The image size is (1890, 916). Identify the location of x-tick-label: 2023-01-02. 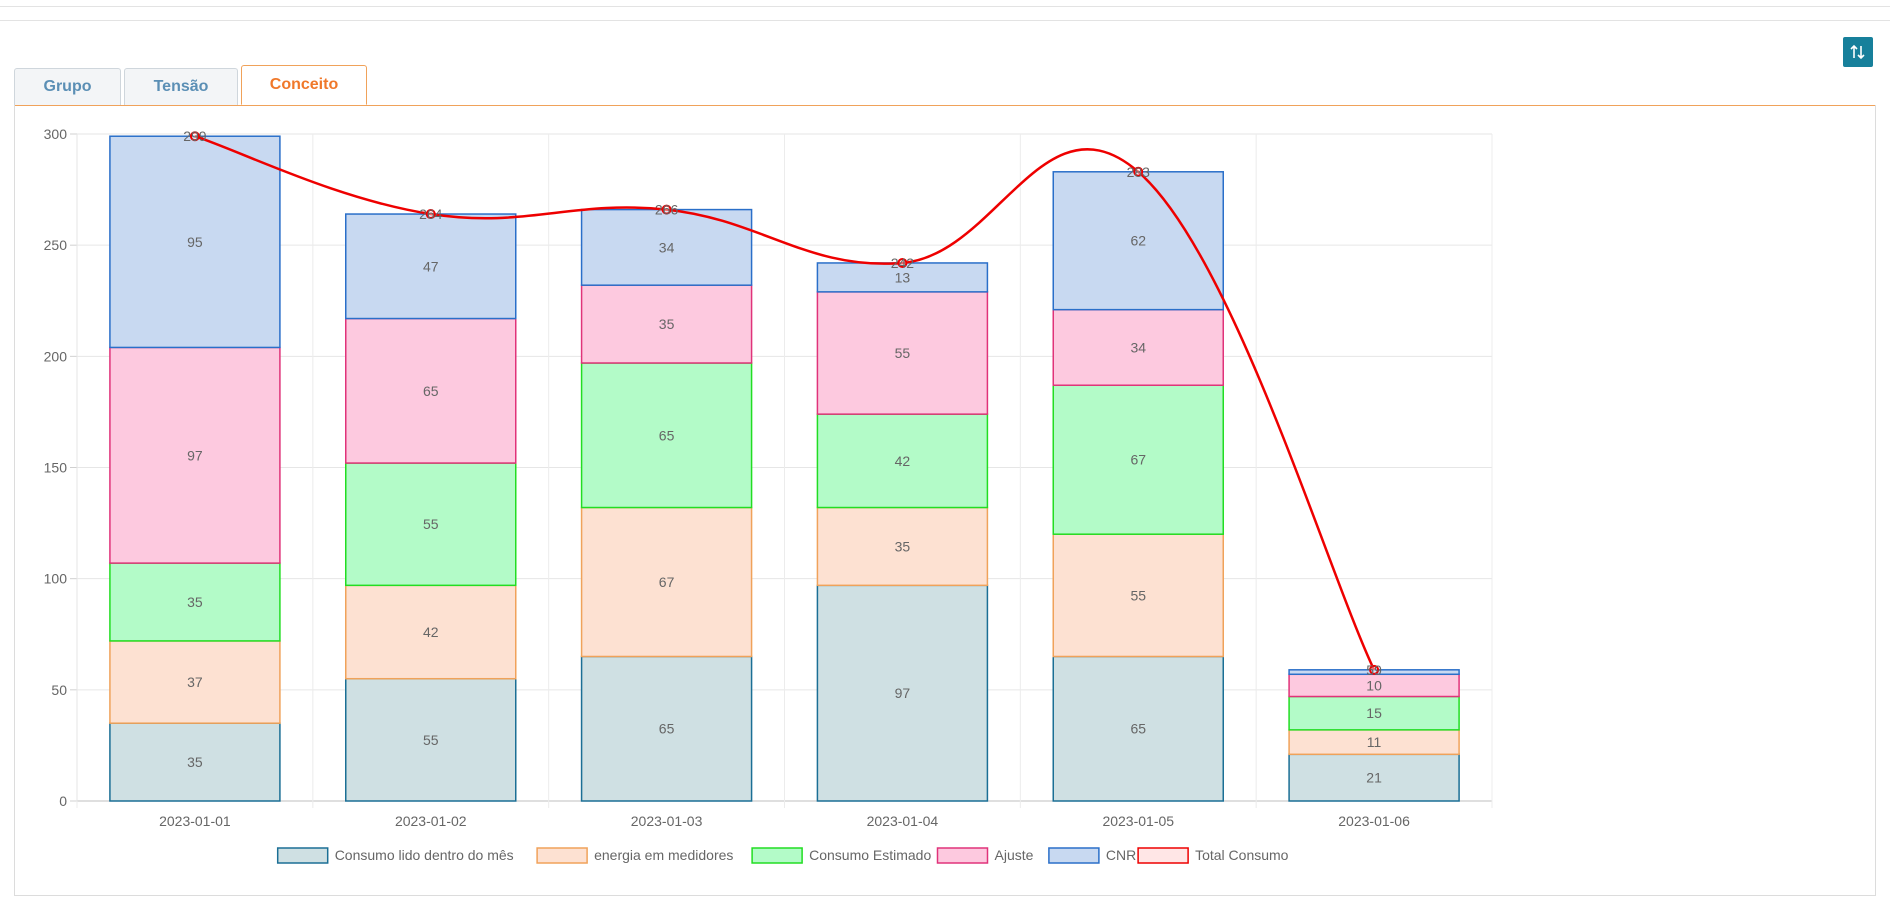
(431, 821).